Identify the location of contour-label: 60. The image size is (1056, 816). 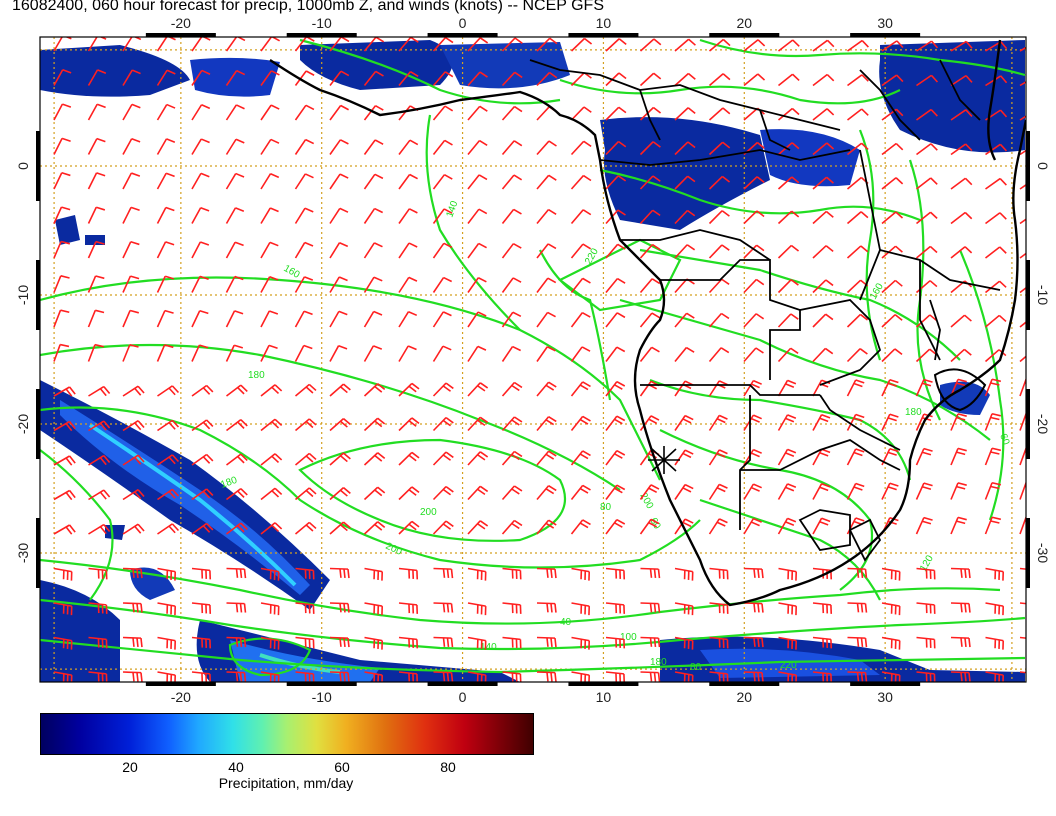
(1004, 439).